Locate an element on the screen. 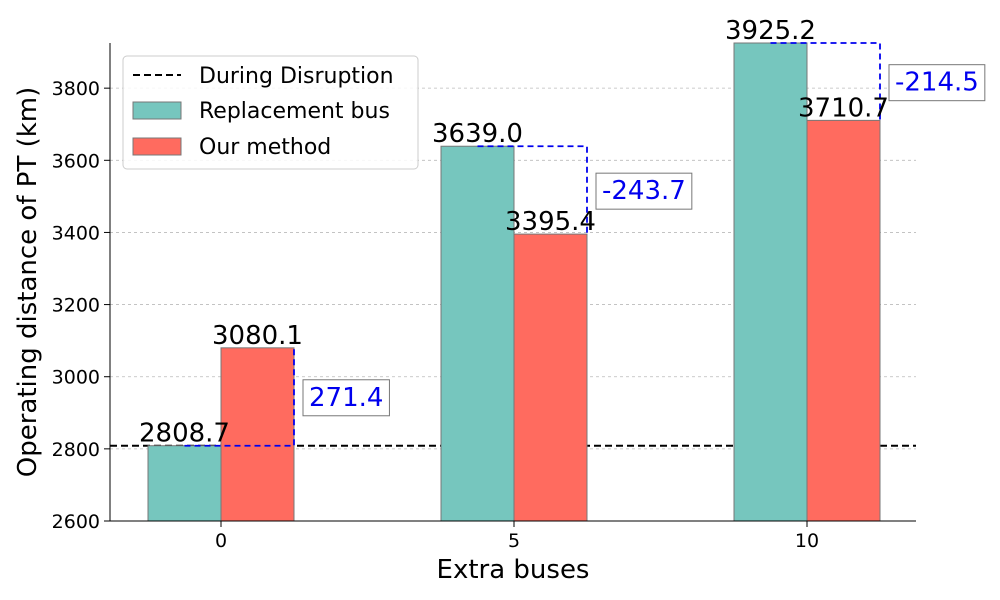 The width and height of the screenshot is (1000, 600). y-tick-label: 3000 is located at coordinates (76, 378).